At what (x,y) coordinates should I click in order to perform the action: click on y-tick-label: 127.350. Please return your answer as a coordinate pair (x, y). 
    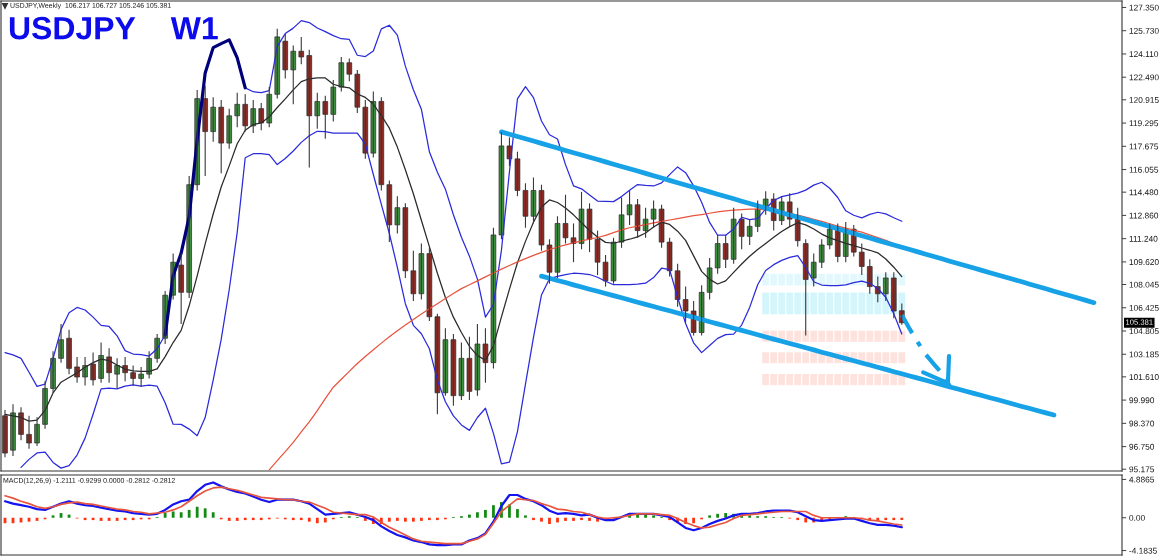
    Looking at the image, I should click on (1144, 7).